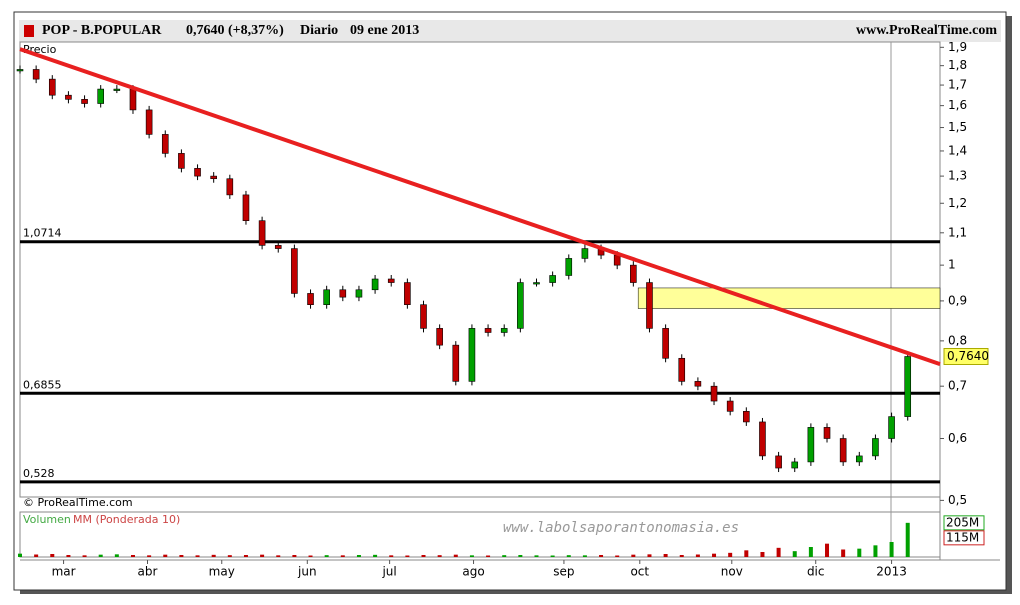 Image resolution: width=1020 pixels, height=605 pixels. What do you see at coordinates (957, 150) in the screenshot?
I see `y-tick-label: 1,4` at bounding box center [957, 150].